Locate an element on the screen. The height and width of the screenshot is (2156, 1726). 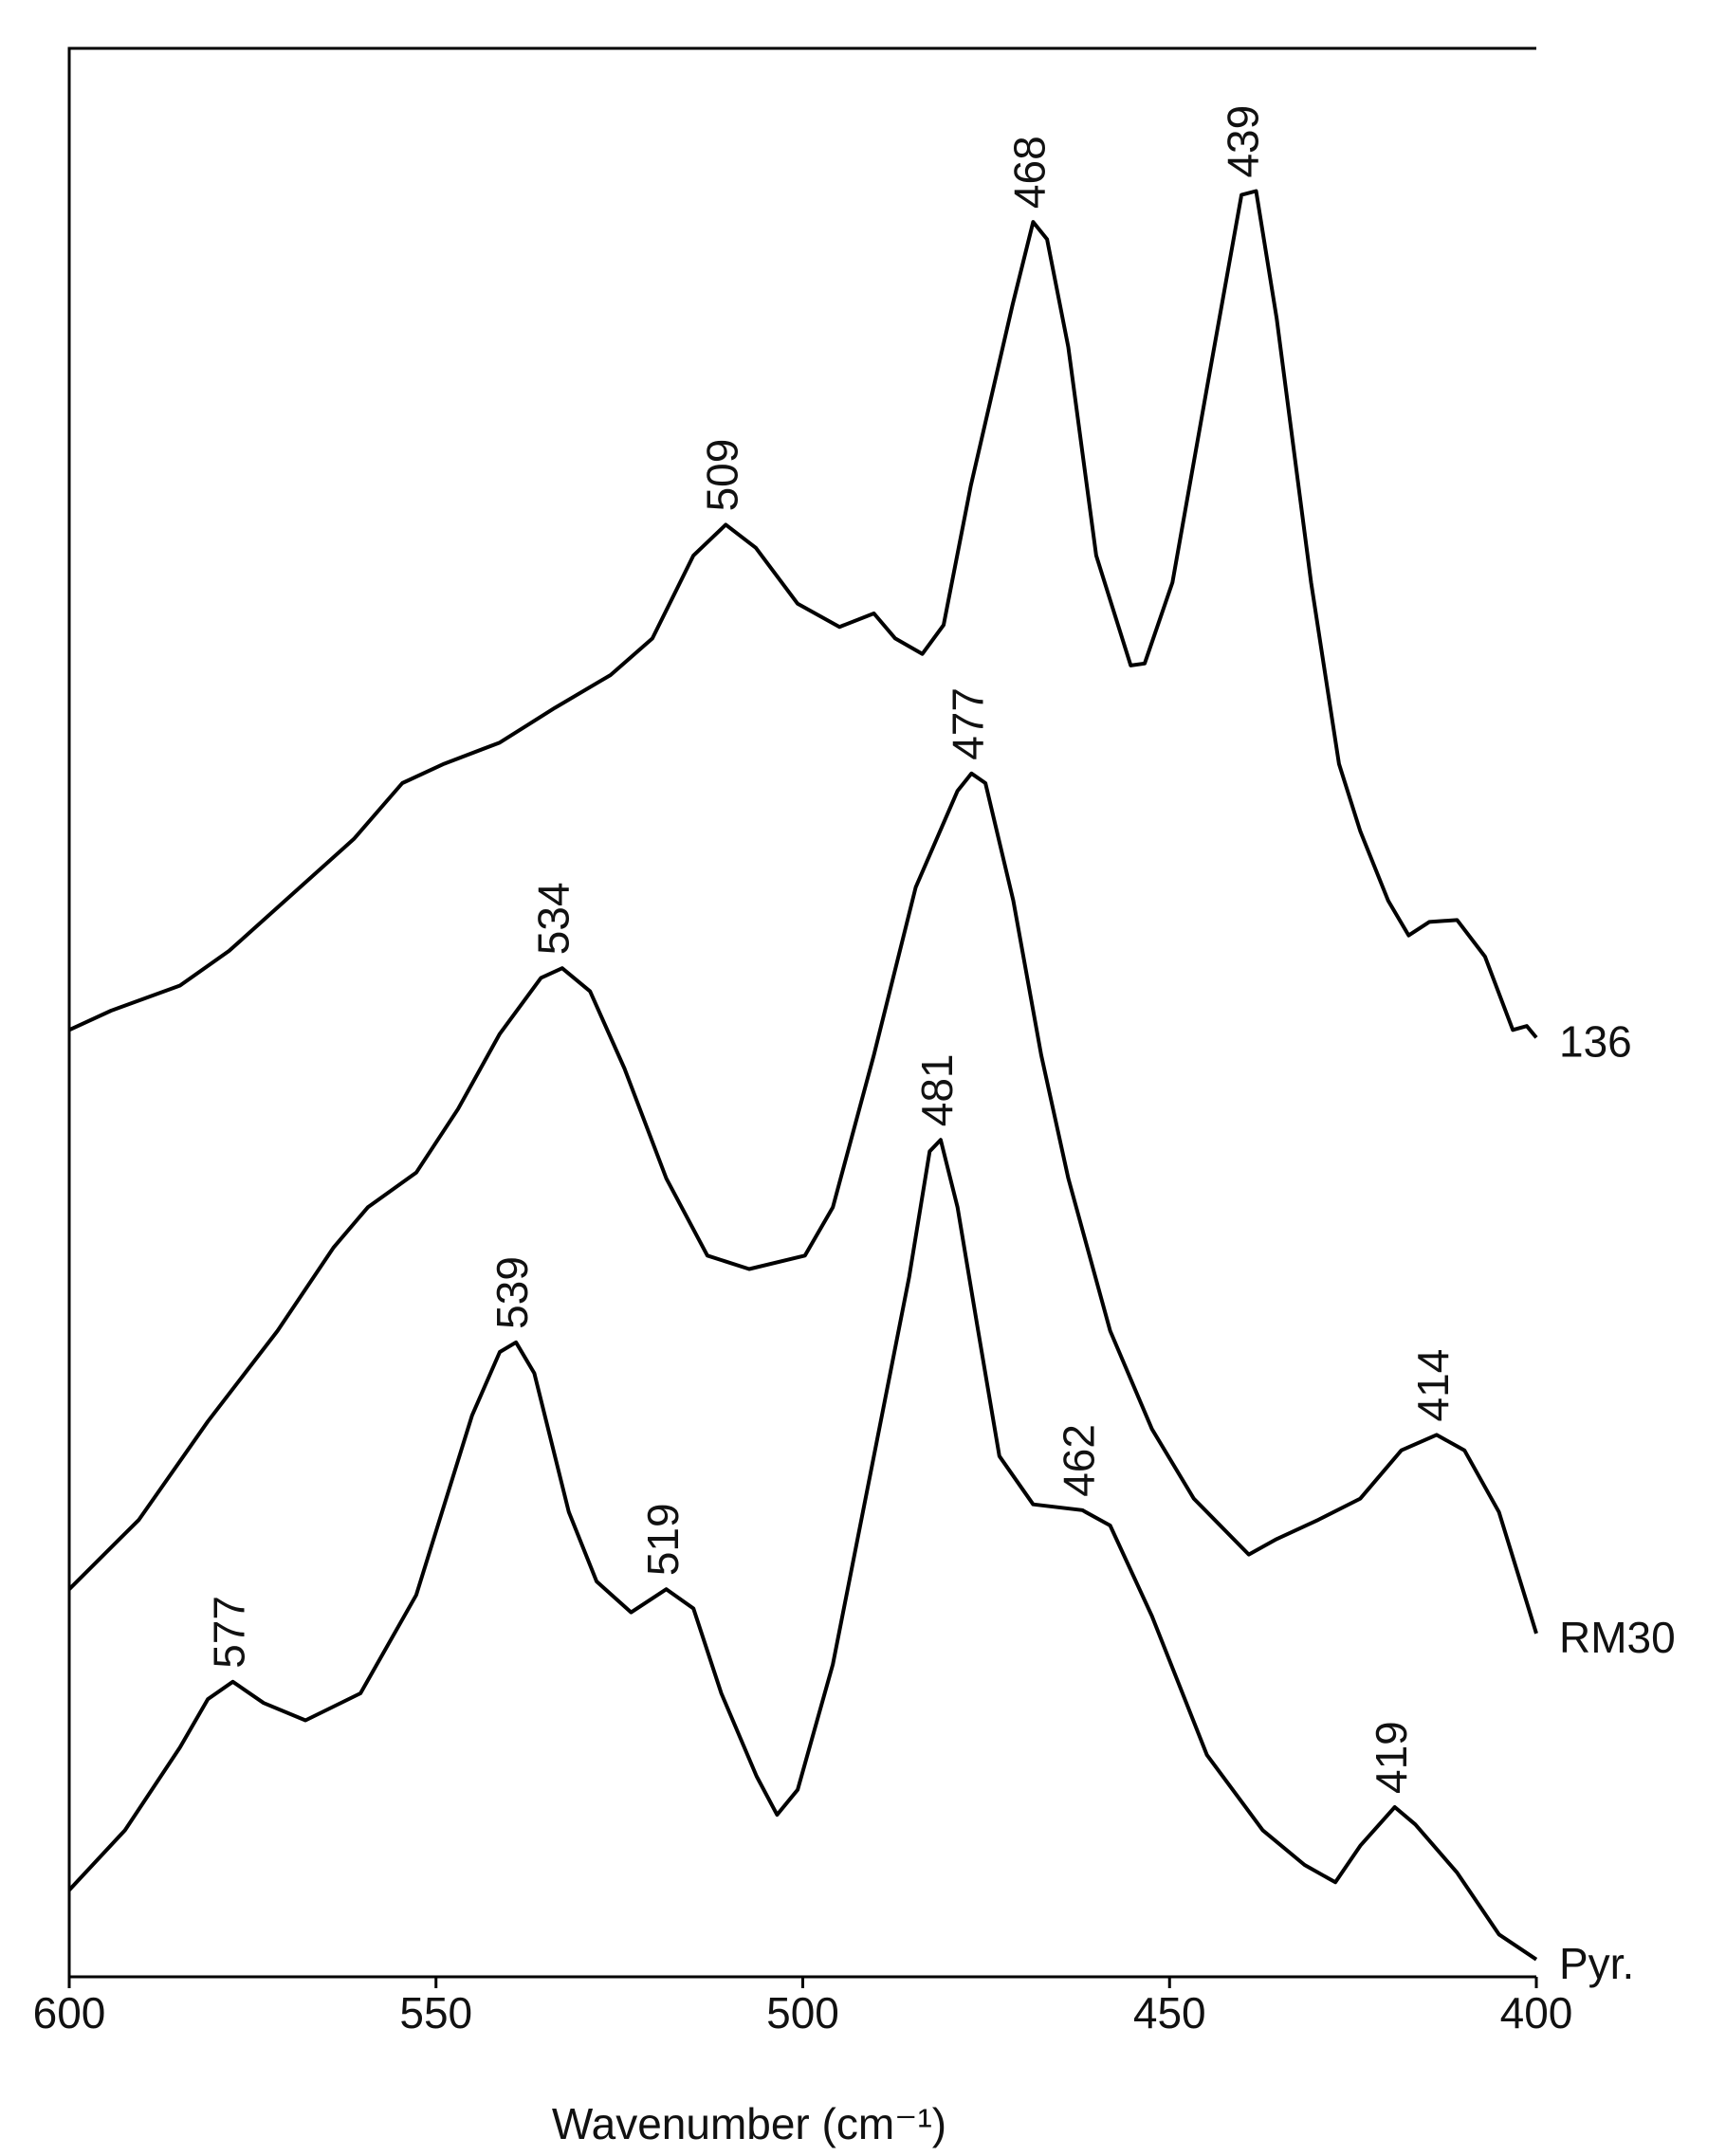
peak-label: 419 is located at coordinates (1391, 1757).